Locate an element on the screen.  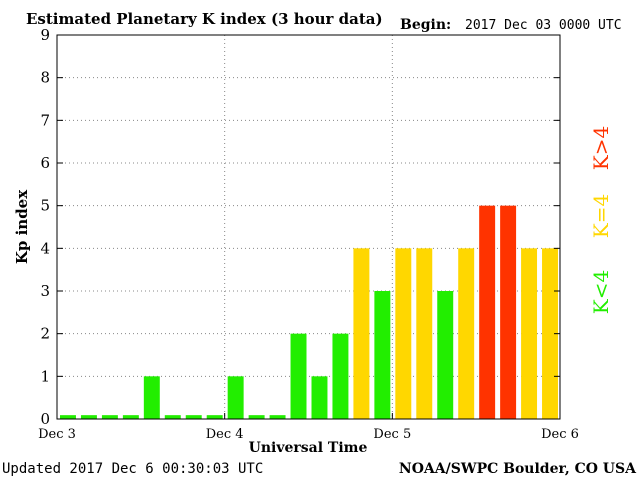
x-tick-label: Dec 6 is located at coordinates (560, 434).